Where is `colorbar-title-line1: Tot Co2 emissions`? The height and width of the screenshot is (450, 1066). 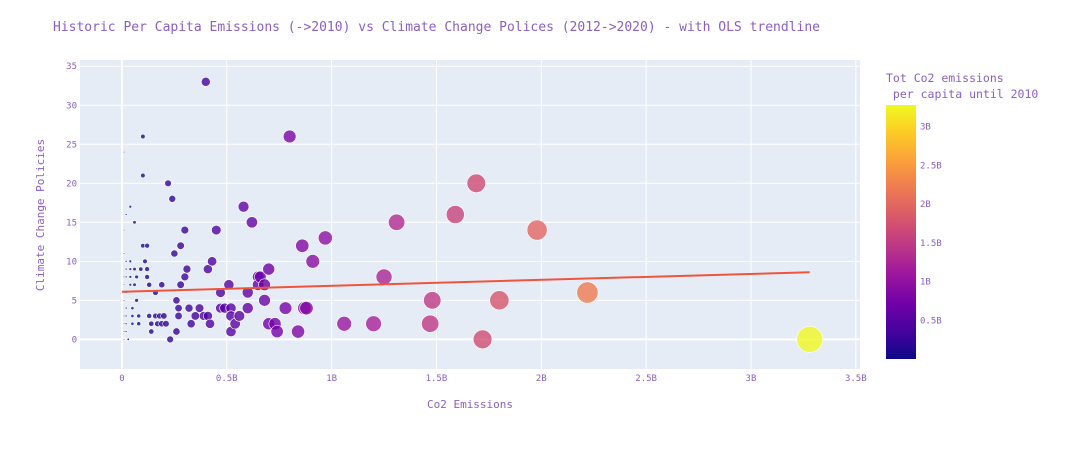 colorbar-title-line1: Tot Co2 emissions is located at coordinates (945, 78).